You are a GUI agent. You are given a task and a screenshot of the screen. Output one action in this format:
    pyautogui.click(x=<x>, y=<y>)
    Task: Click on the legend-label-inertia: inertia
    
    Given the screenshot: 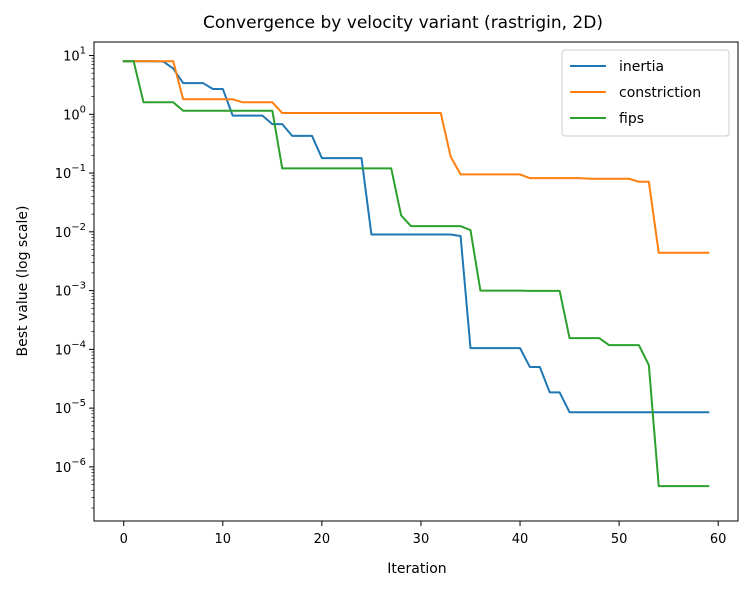 What is the action you would take?
    pyautogui.click(x=641, y=67)
    